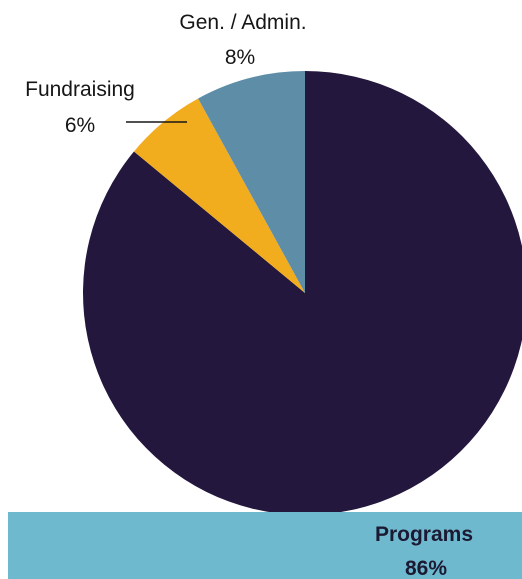 The height and width of the screenshot is (579, 522). I want to click on programs-percent: 86%, so click(426, 568).